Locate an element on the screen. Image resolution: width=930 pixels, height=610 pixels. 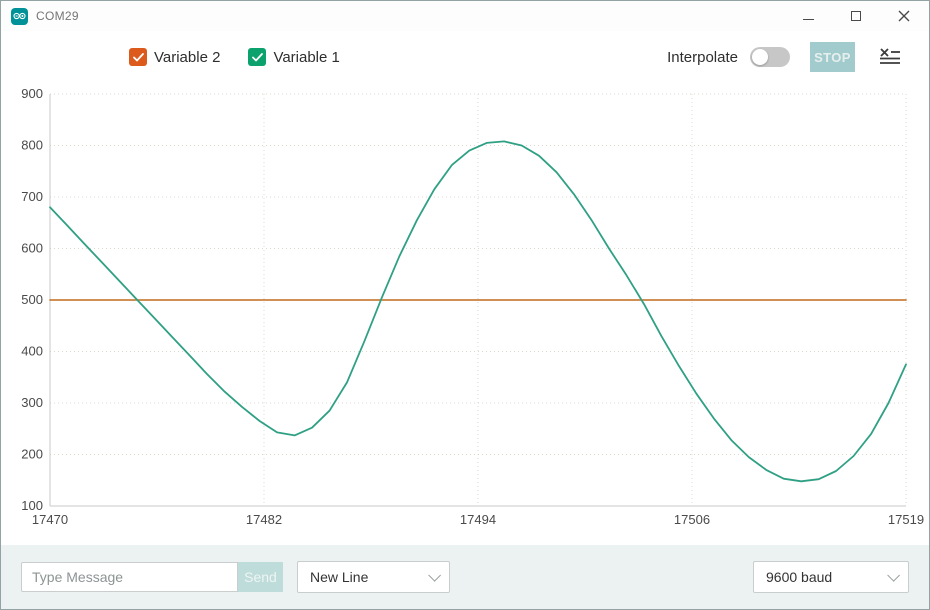
svg-text: 400 is located at coordinates (32, 351).